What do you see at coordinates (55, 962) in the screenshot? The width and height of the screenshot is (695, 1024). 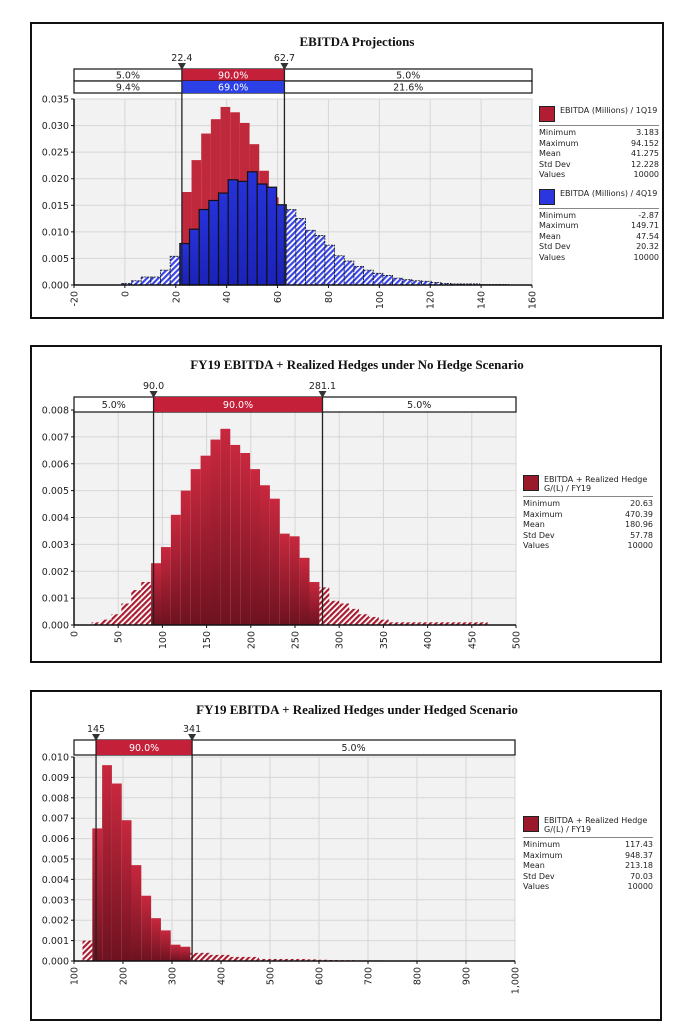 I see `y-tick-label: 0.000` at bounding box center [55, 962].